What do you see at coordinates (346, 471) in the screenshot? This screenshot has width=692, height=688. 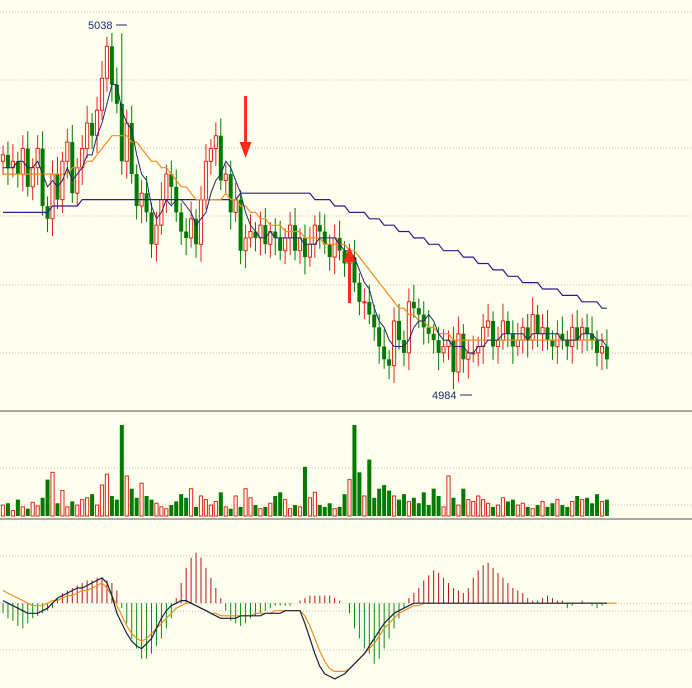 I see `volume-panel` at bounding box center [346, 471].